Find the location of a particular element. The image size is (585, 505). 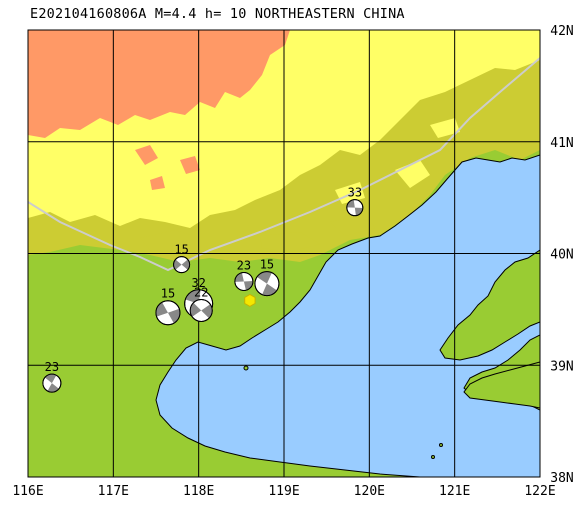

lon-label: 121E is located at coordinates (454, 491).